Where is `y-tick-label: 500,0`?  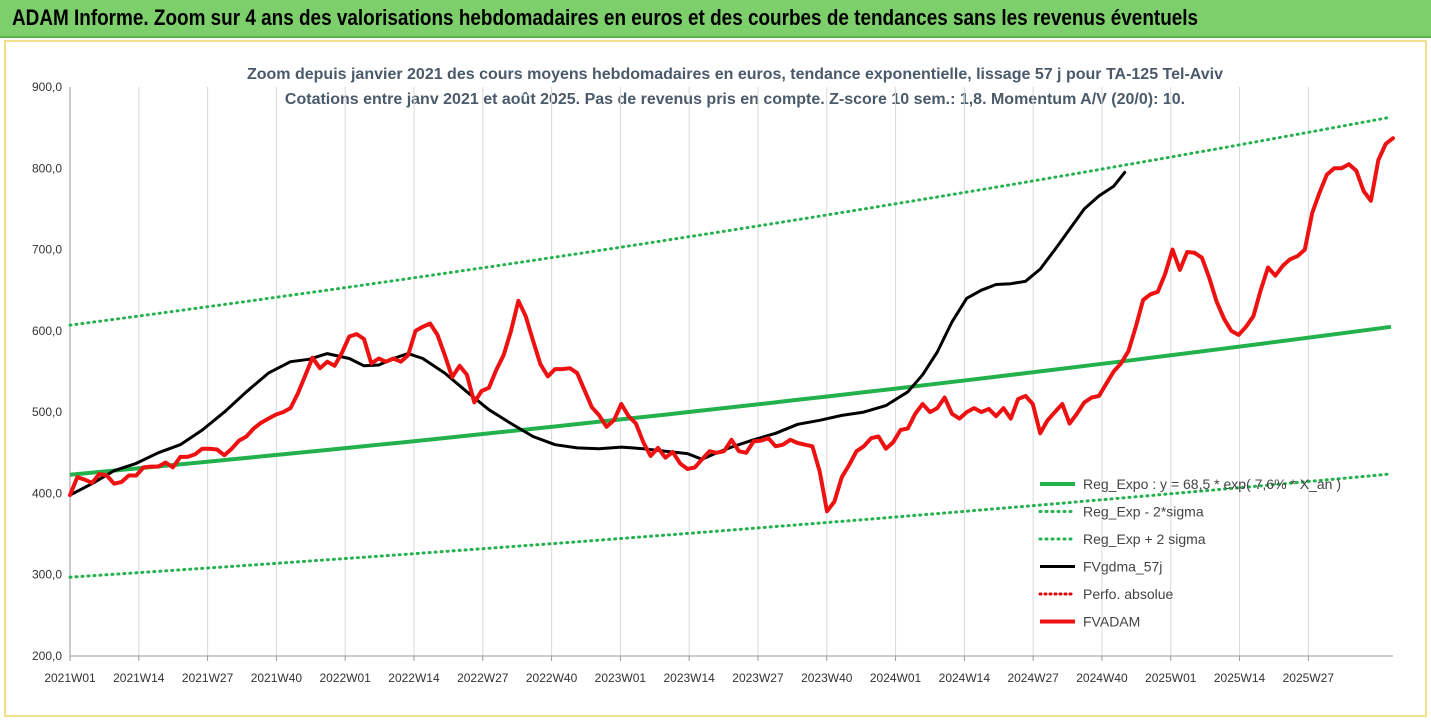
y-tick-label: 500,0 is located at coordinates (47, 412).